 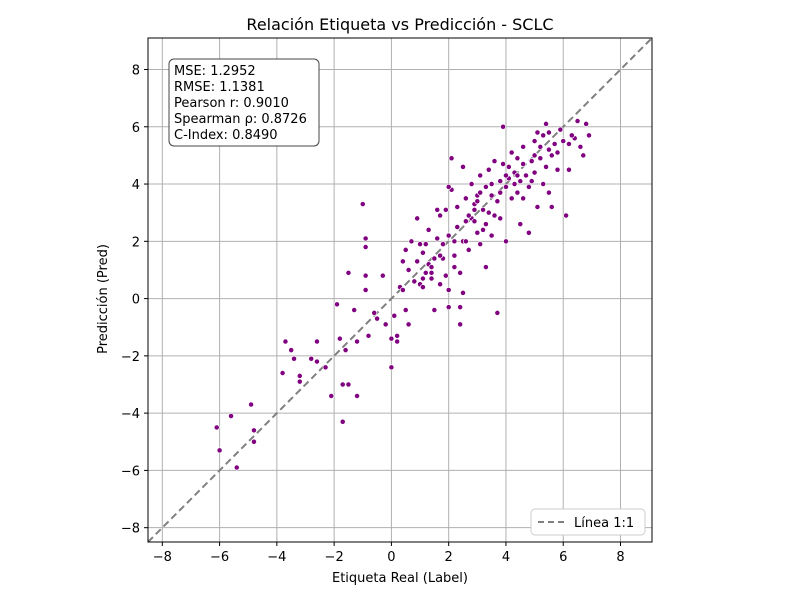 I want to click on x-tick-label: 8, so click(x=620, y=557).